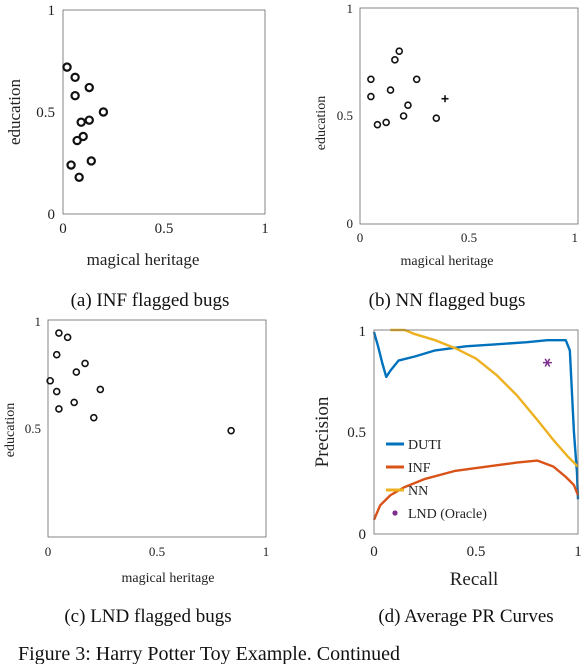 The image size is (582, 664). Describe the element at coordinates (395, 513) in the screenshot. I see `legend-marker-lnd-oracle` at that location.